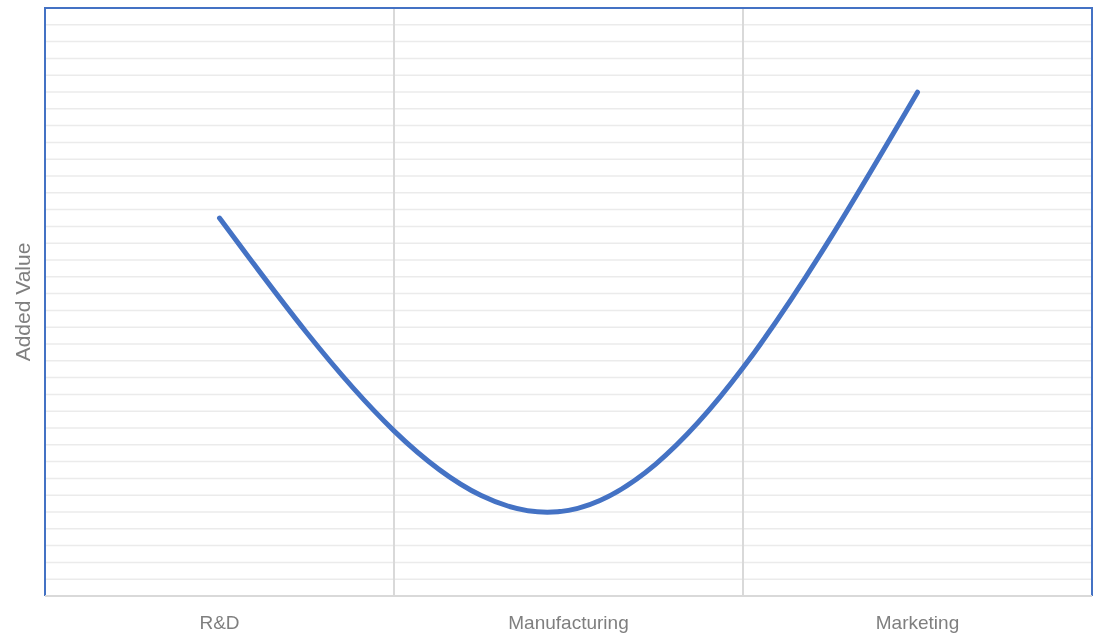 Image resolution: width=1099 pixels, height=636 pixels. I want to click on x-tick-label: R&D, so click(219, 622).